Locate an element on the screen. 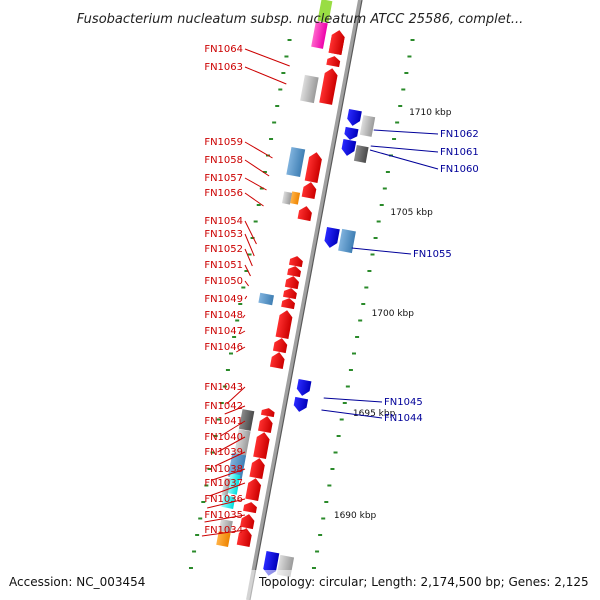 Image resolution: width=600 pixels, height=600 pixels. gene-label-fn1044: FN1044 is located at coordinates (403, 418).